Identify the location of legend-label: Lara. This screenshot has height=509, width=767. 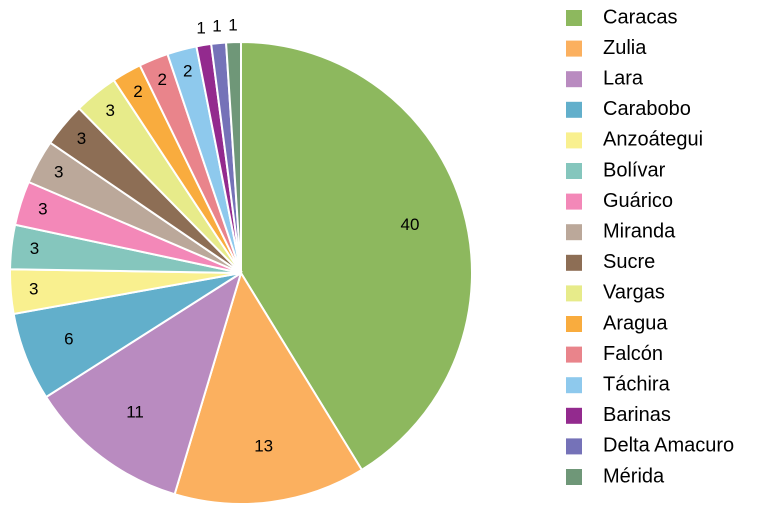
(623, 78).